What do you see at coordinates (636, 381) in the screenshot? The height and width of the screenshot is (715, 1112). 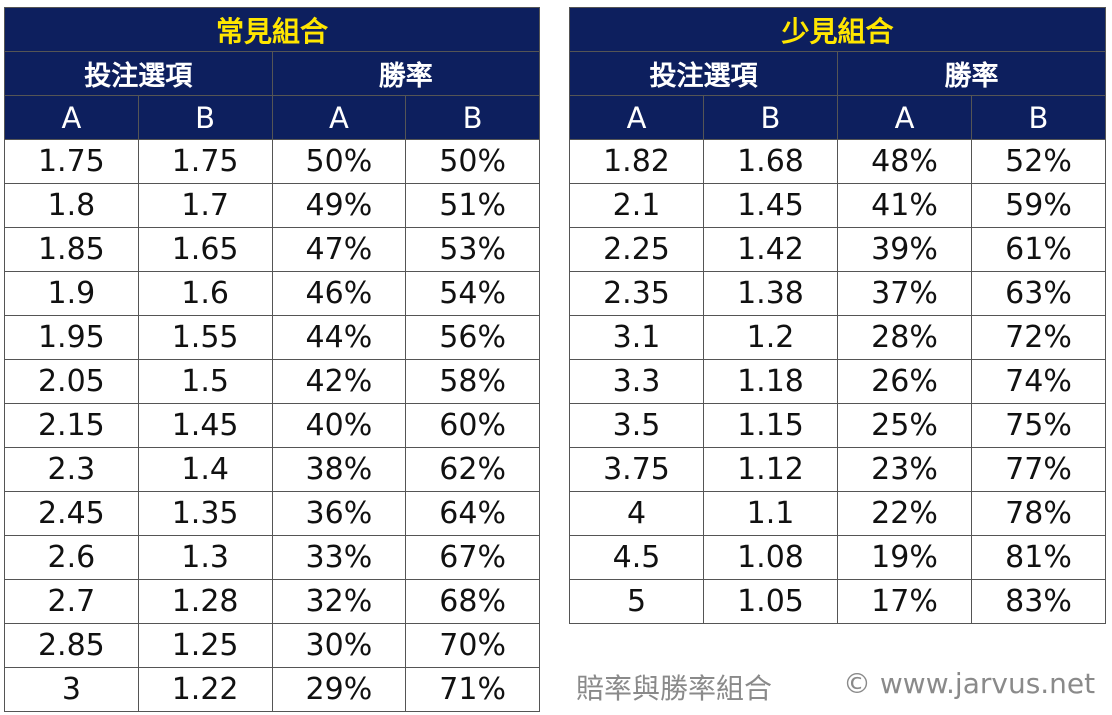 I see `odds-a-cell: 3.3` at bounding box center [636, 381].